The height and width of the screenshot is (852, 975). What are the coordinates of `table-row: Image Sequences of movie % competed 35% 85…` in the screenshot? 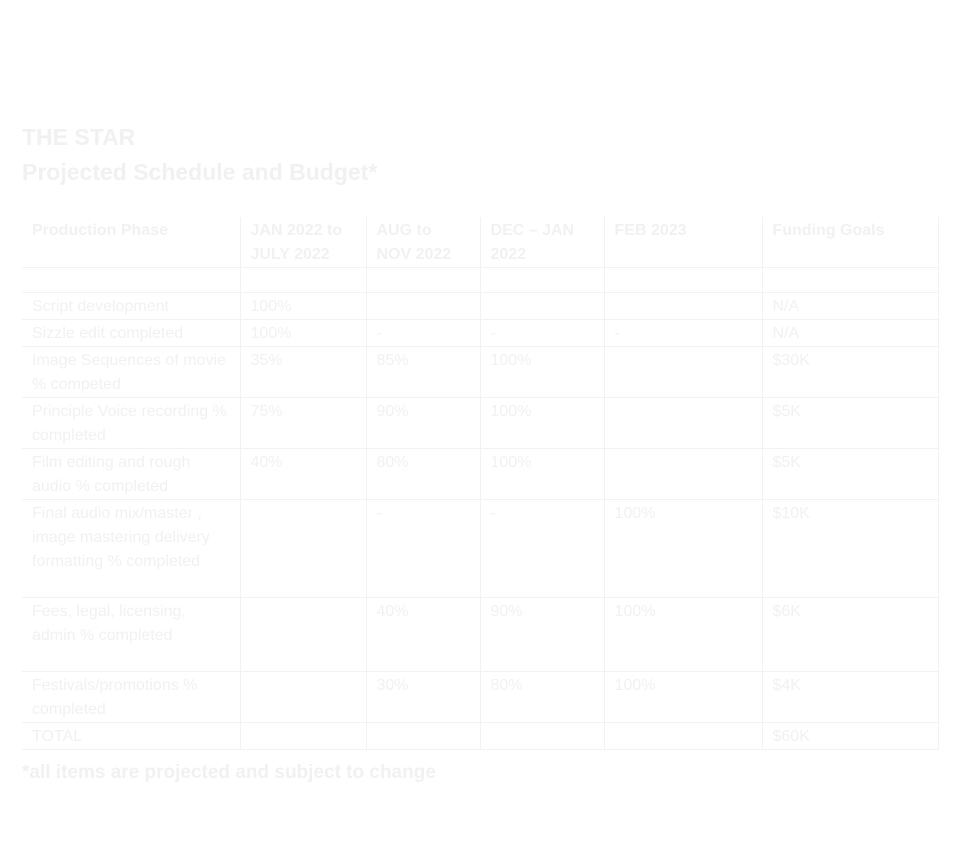 It's located at (480, 372).